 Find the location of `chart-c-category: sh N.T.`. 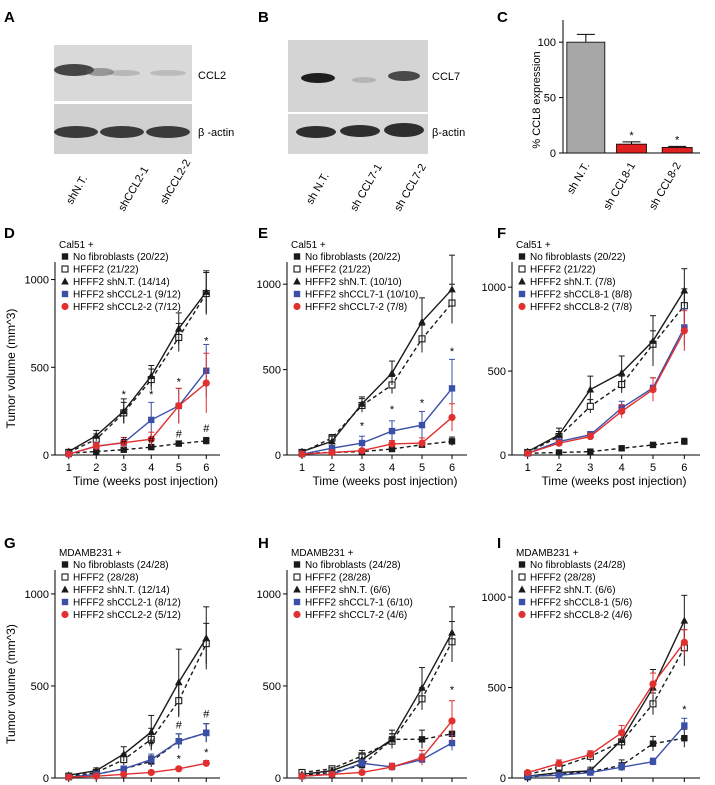

chart-c-category: sh N.T. is located at coordinates (579, 179).